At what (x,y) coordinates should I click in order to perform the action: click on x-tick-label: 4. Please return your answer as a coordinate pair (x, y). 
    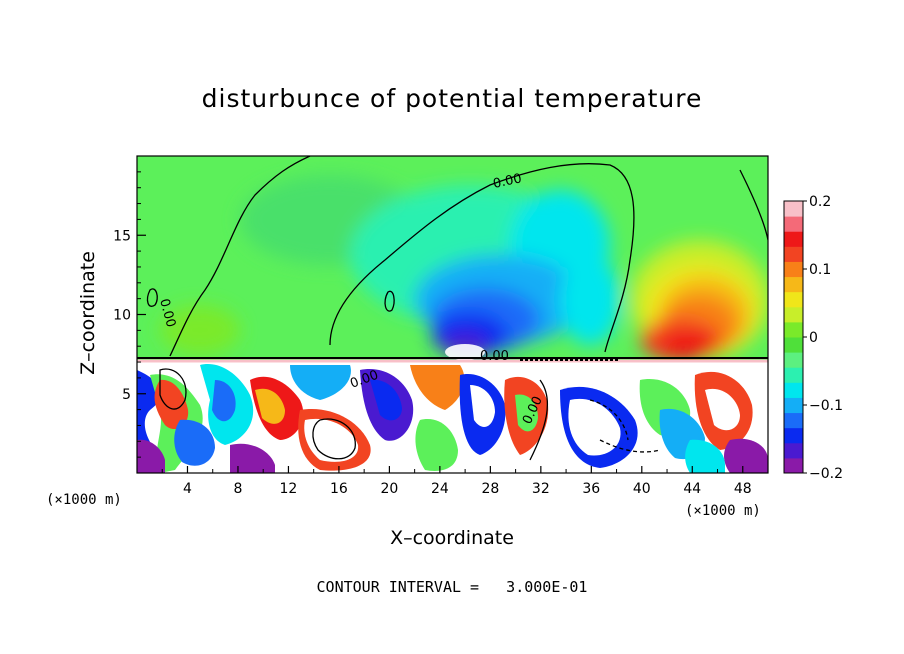
    Looking at the image, I should click on (187, 489).